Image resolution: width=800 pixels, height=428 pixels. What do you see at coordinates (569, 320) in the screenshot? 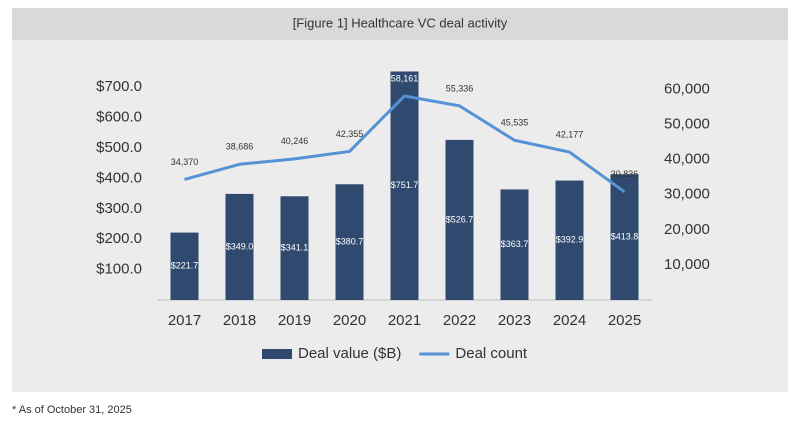
I see `x-tick-label: 2024` at bounding box center [569, 320].